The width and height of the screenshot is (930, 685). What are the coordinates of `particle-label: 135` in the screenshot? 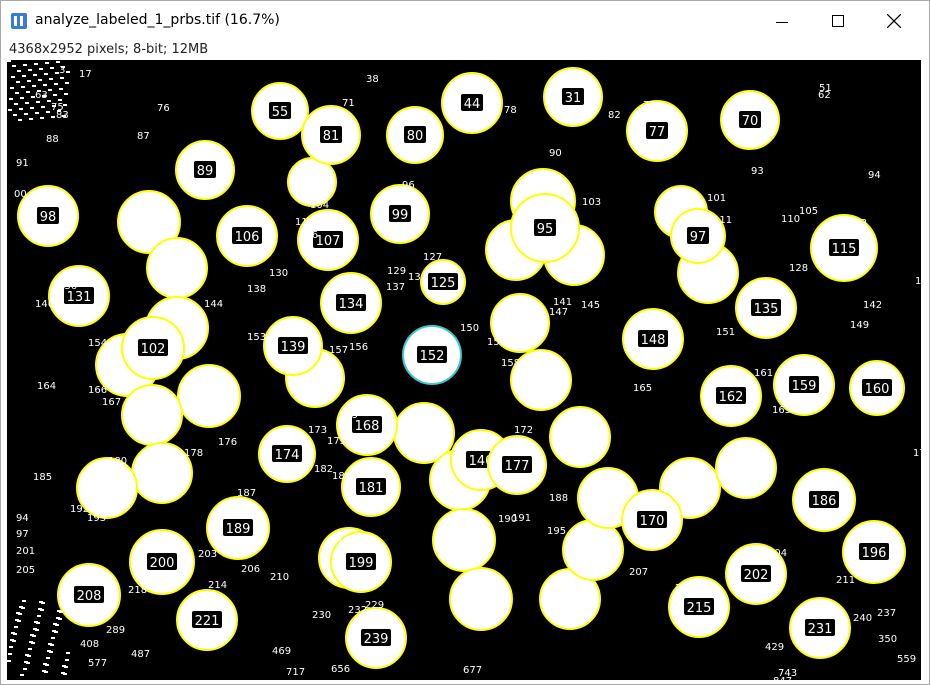 It's located at (766, 309).